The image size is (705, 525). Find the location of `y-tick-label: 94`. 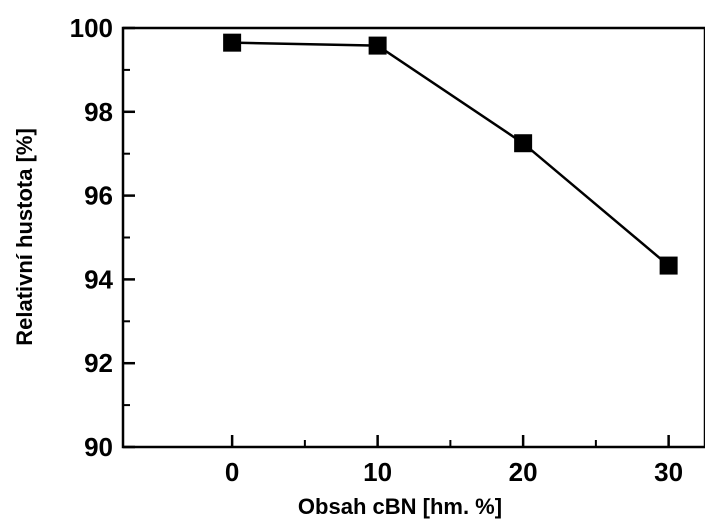

y-tick-label: 94 is located at coordinates (98, 279).